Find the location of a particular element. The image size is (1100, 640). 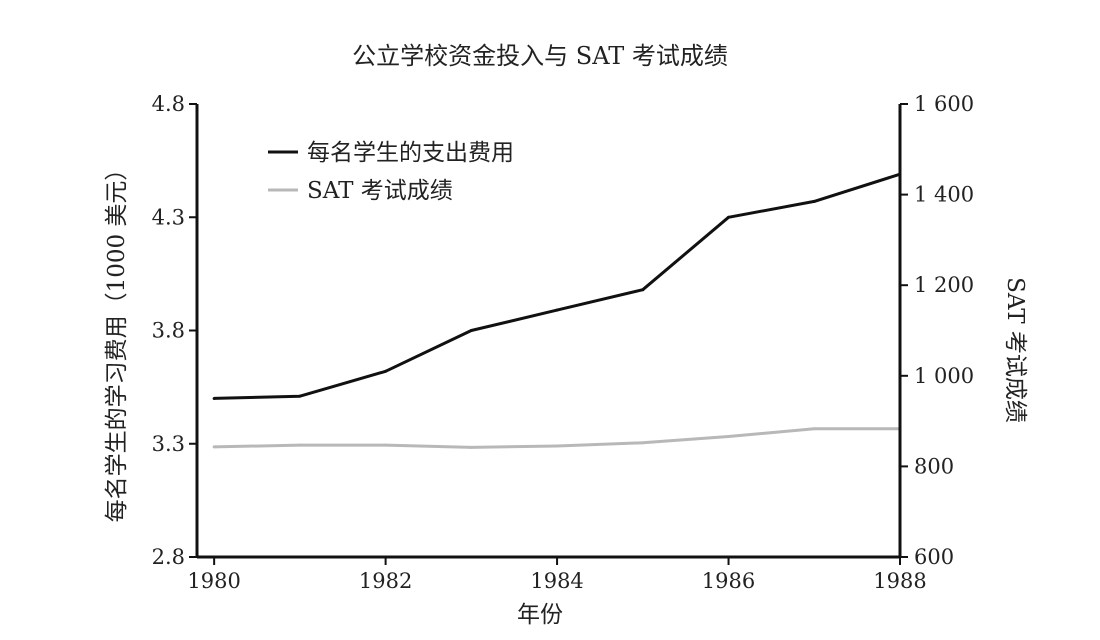

legend-label-spending: 每名学生的支出费用 is located at coordinates (410, 153).